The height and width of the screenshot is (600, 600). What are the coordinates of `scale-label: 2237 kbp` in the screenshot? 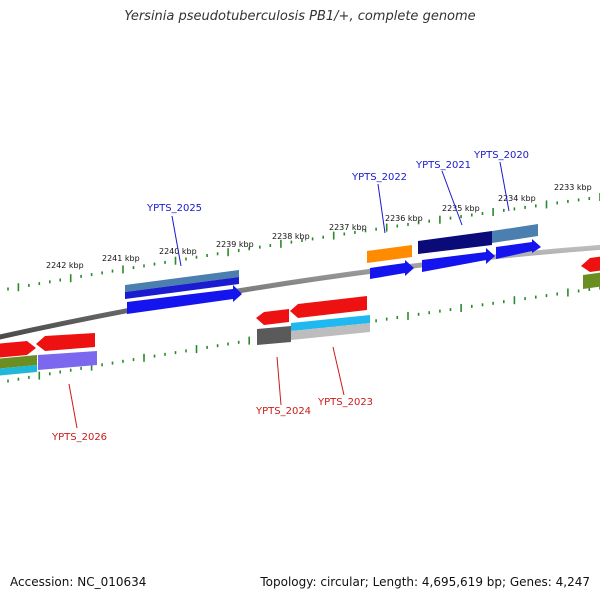 It's located at (348, 227).